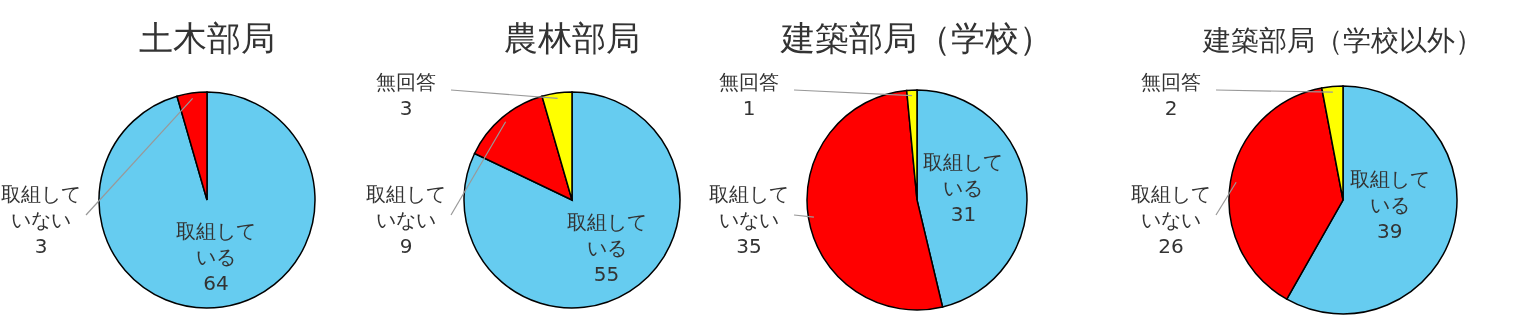  Describe the element at coordinates (749, 246) in the screenshot. I see `data-label: 35` at that location.